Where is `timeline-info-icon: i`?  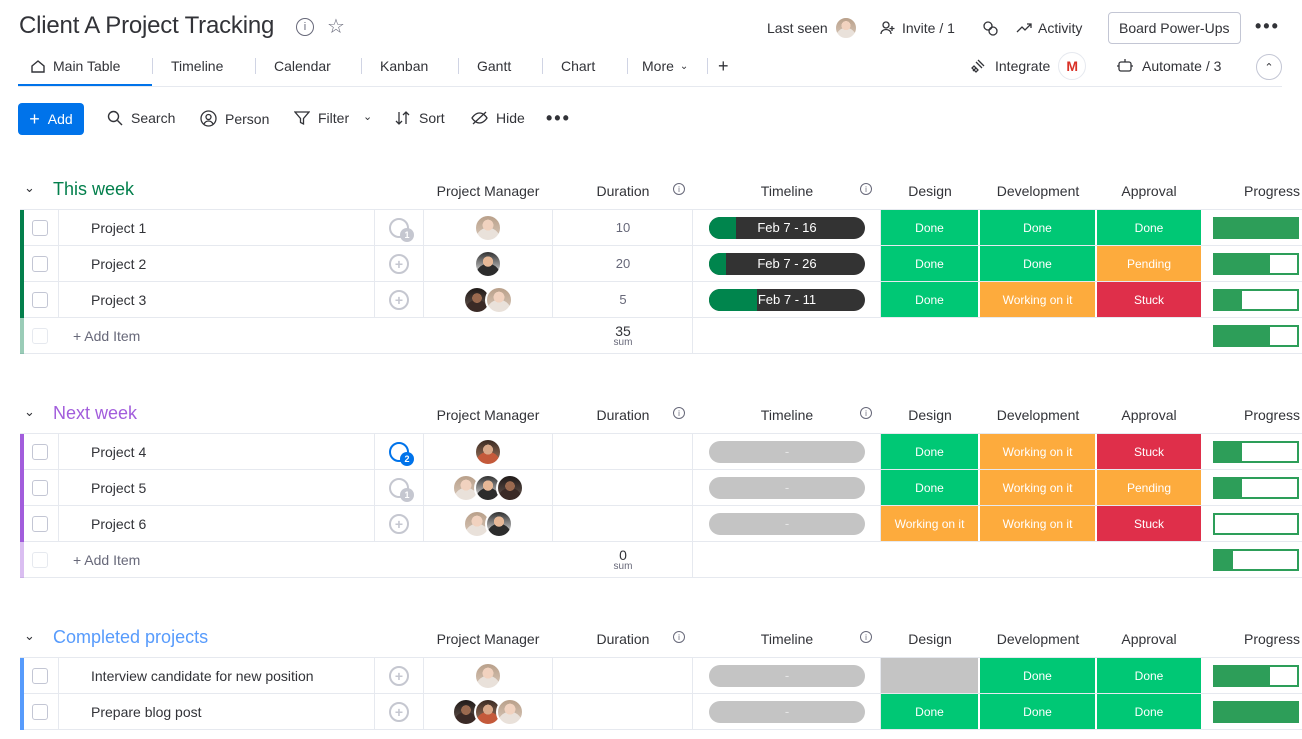
timeline-info-icon: i is located at coordinates (866, 189).